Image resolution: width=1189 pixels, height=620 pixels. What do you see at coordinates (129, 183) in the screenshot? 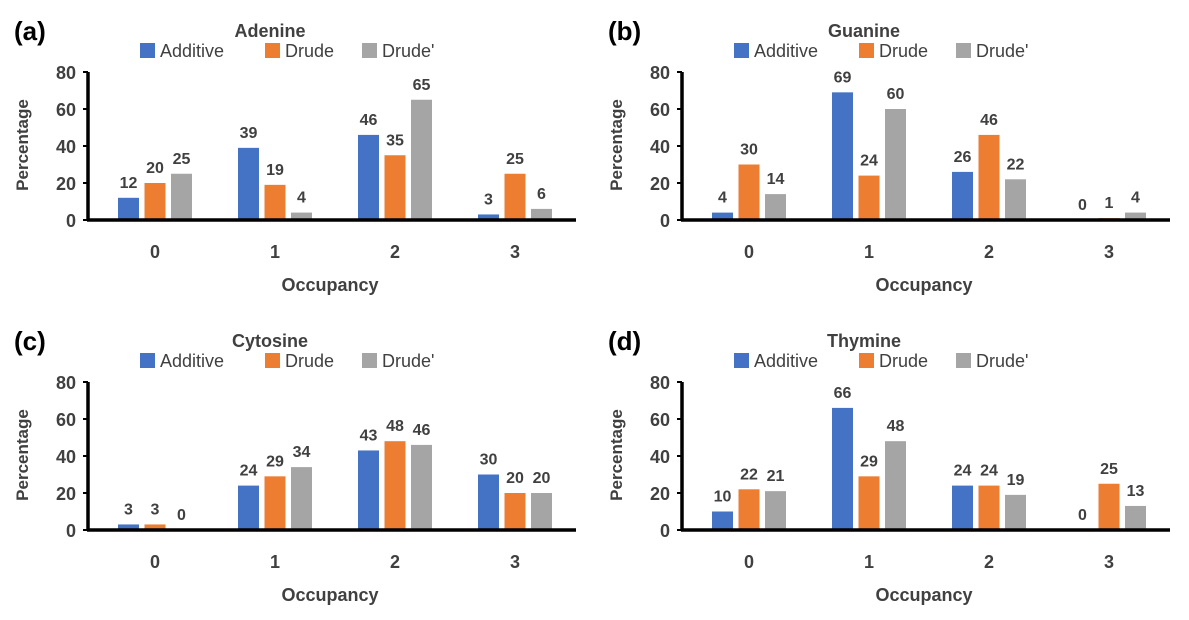
I see `data-label: 12` at bounding box center [129, 183].